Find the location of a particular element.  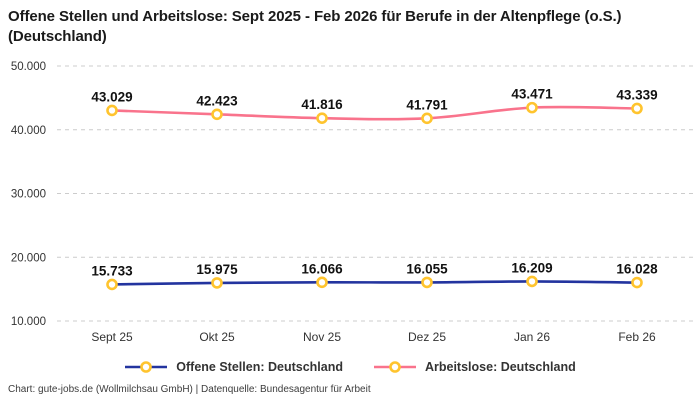

data-point-label: 42.423 is located at coordinates (217, 100).